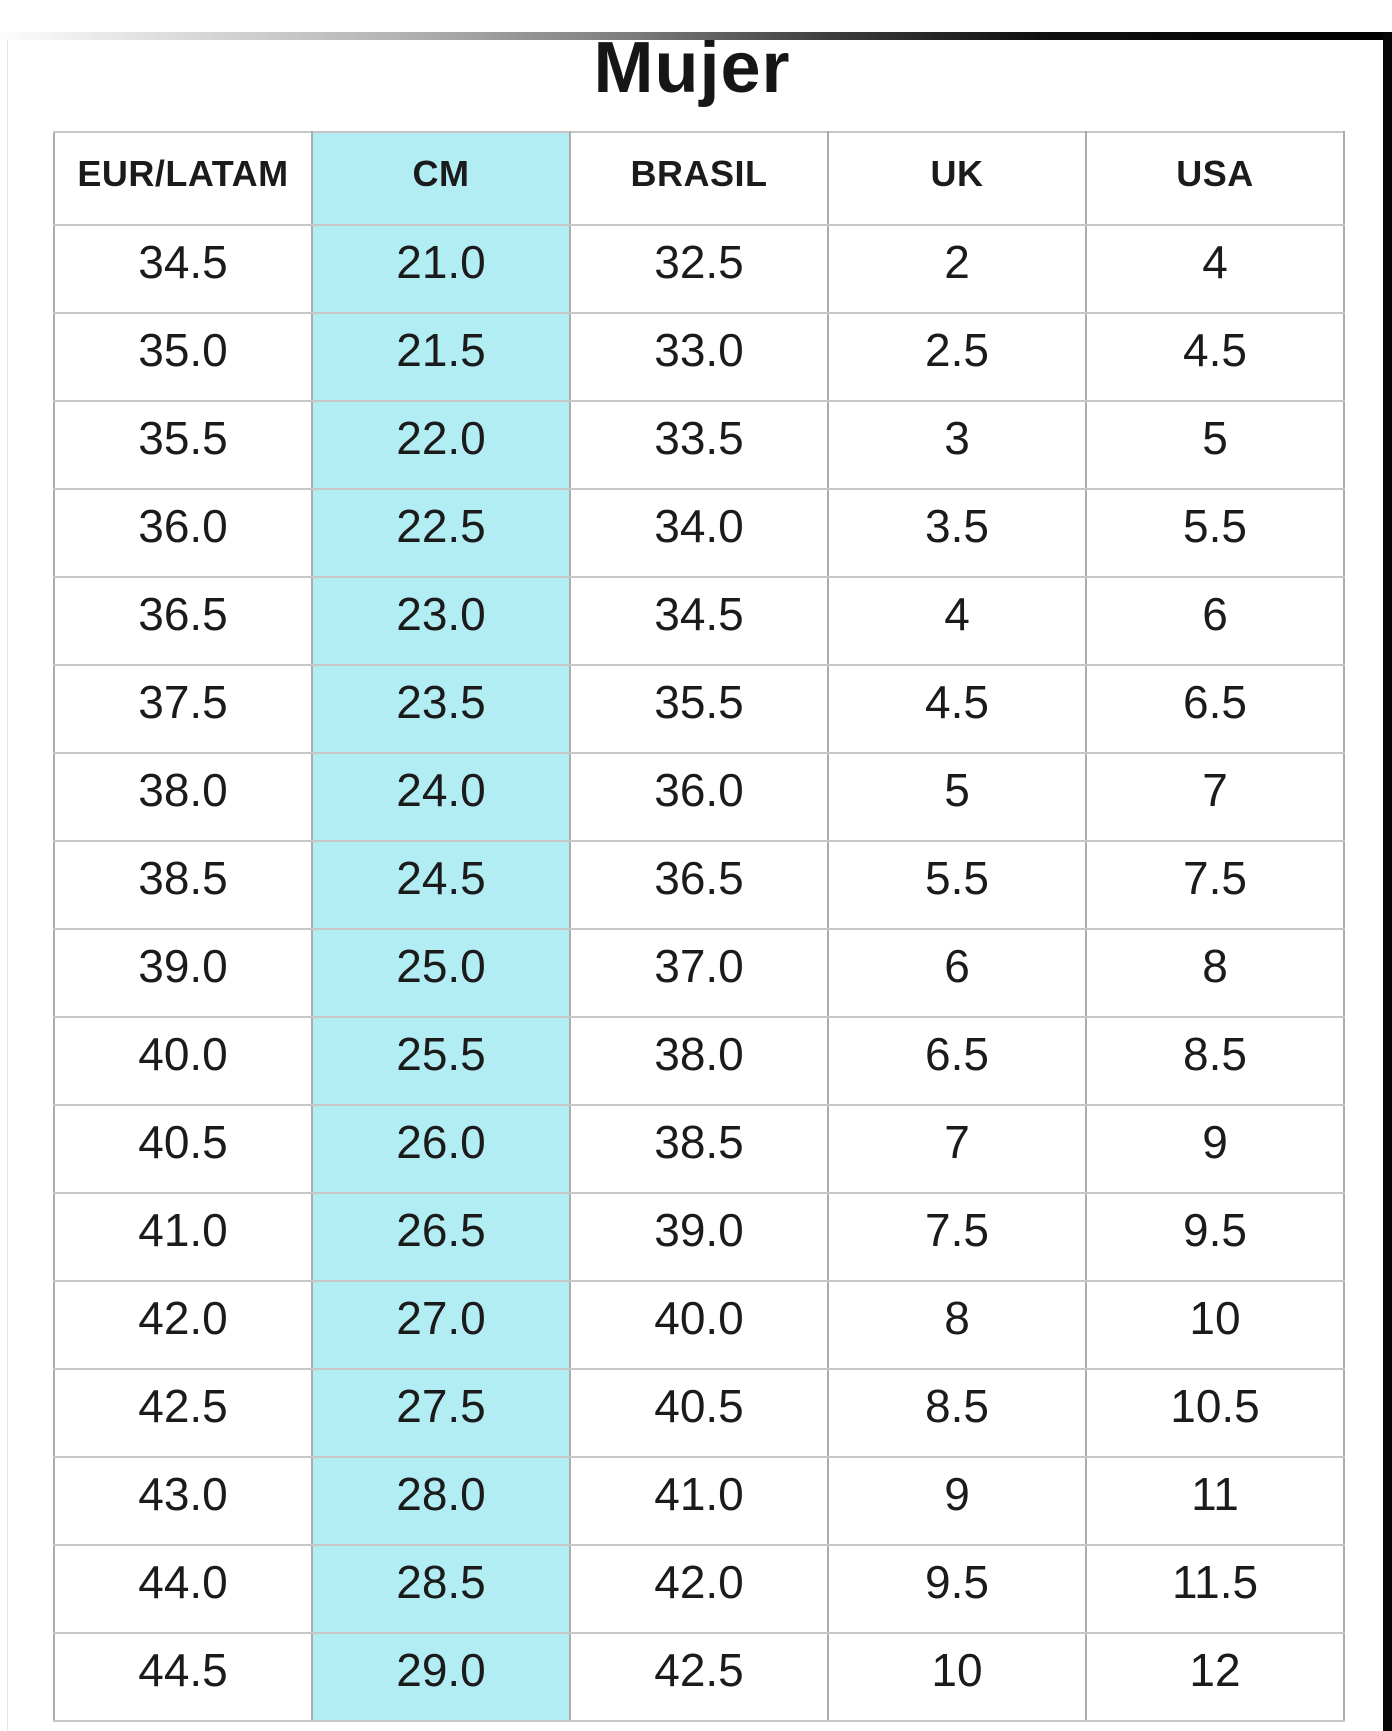 The image size is (1392, 1731). I want to click on table-head: EUR/LATAM CM BRASIL UK USA, so click(699, 178).